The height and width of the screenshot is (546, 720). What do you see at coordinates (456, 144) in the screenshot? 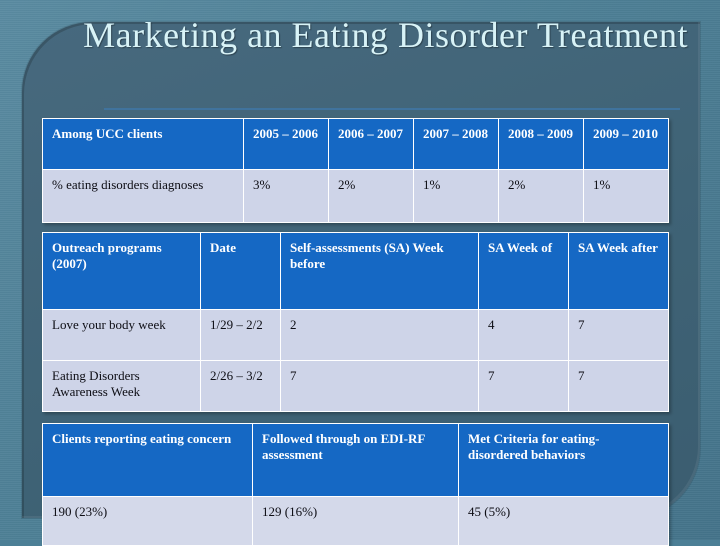
I see `table1-header-cell-3: 2007 – 2008` at bounding box center [456, 144].